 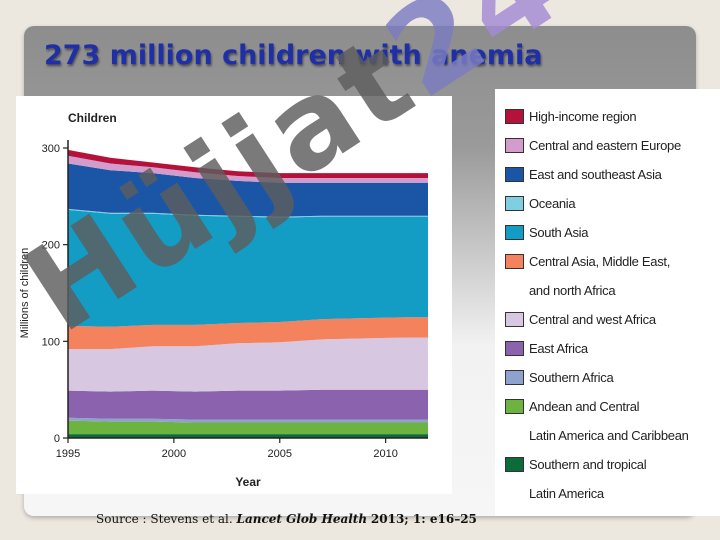 What do you see at coordinates (600, 261) in the screenshot?
I see `legend-label: Central Asia, Middle East,` at bounding box center [600, 261].